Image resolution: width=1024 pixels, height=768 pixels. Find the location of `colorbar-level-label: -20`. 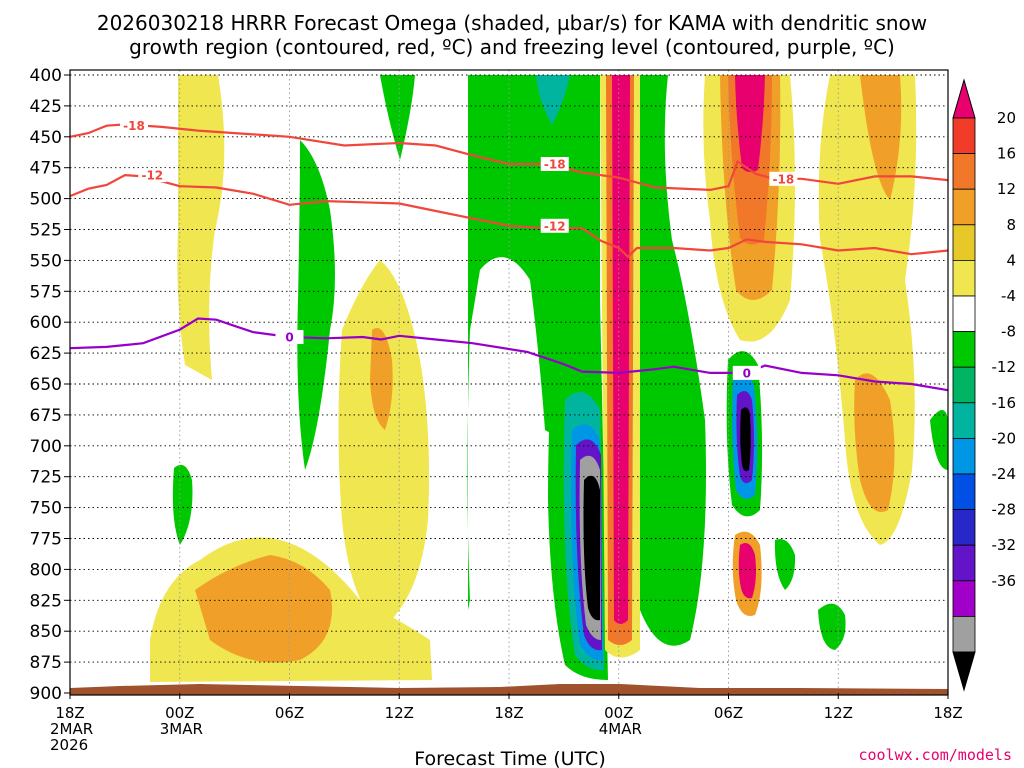

colorbar-level-label: -20 is located at coordinates (1004, 438).